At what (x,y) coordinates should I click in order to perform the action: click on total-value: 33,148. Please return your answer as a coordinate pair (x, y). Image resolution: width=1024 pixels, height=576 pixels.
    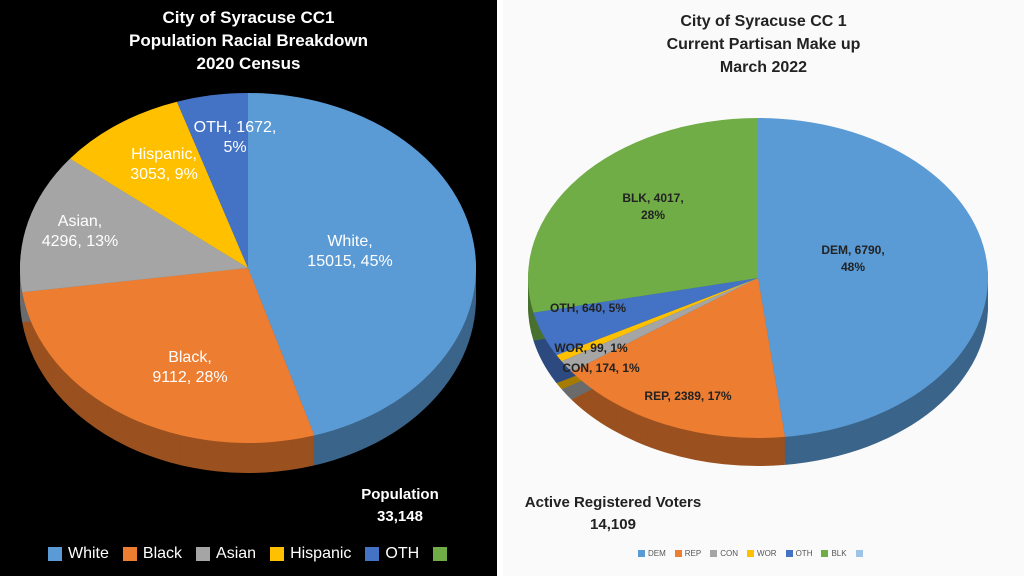
    Looking at the image, I should click on (400, 516).